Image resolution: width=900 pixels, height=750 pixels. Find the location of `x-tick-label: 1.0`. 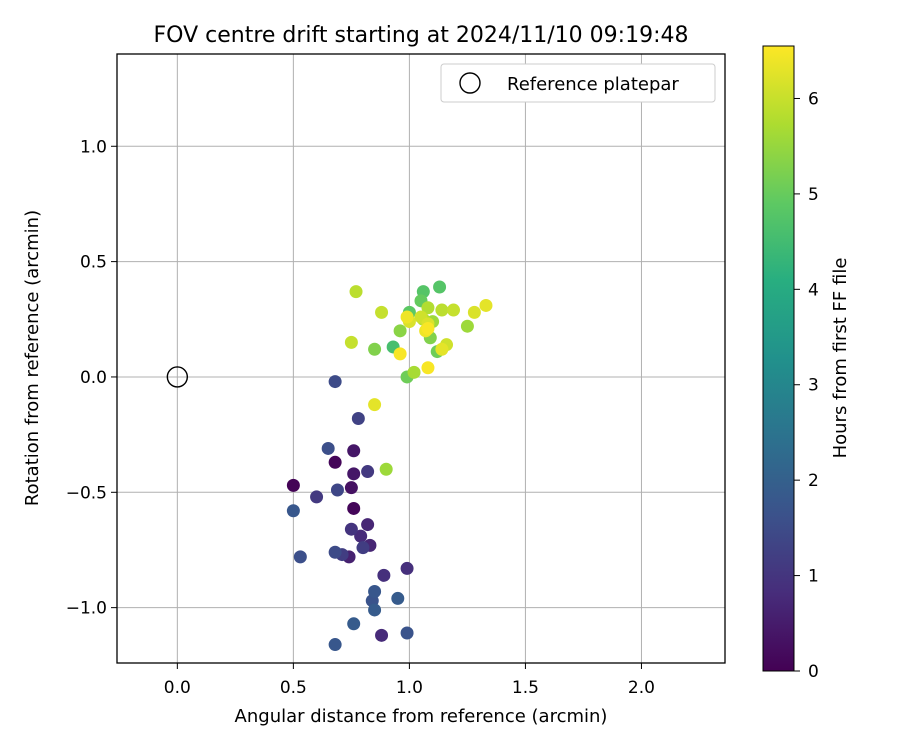

x-tick-label: 1.0 is located at coordinates (409, 688).